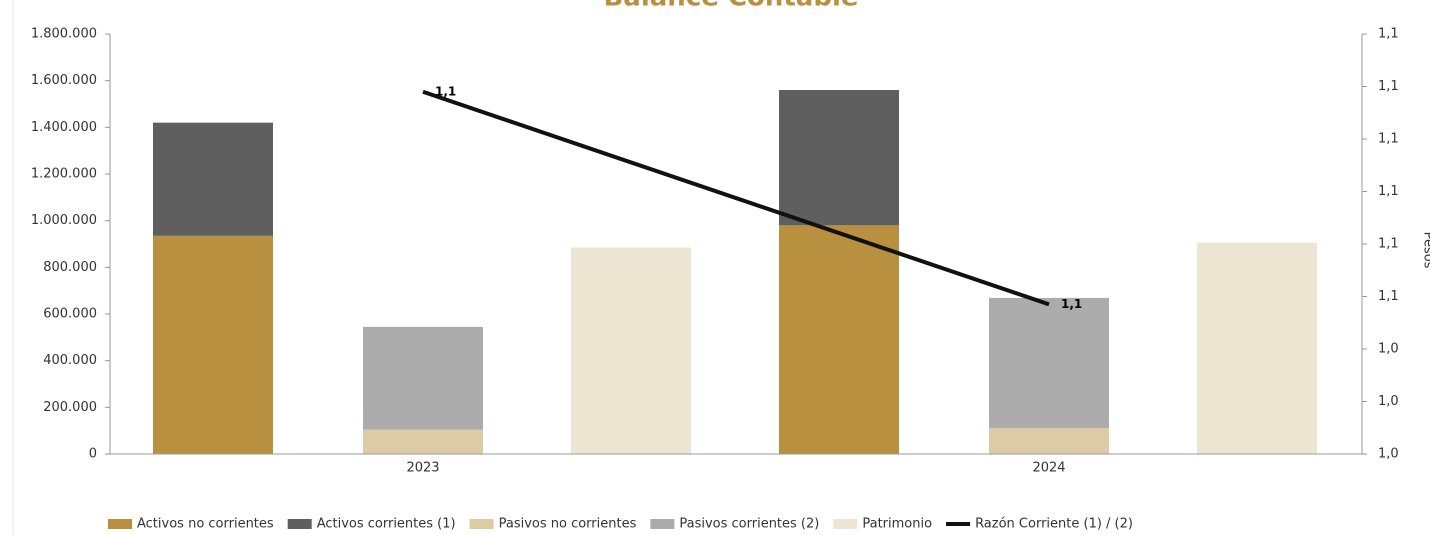 This screenshot has width=1430, height=535. What do you see at coordinates (386, 524) in the screenshot?
I see `legend-label: Activos corrientes (1)` at bounding box center [386, 524].